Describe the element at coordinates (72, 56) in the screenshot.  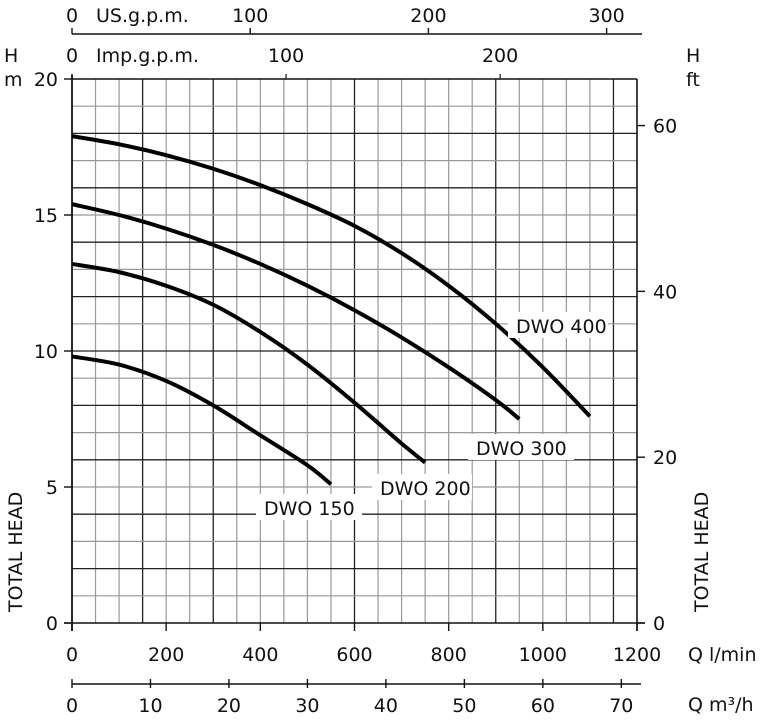
I see `imp-gpm-tick-label: 0` at that location.